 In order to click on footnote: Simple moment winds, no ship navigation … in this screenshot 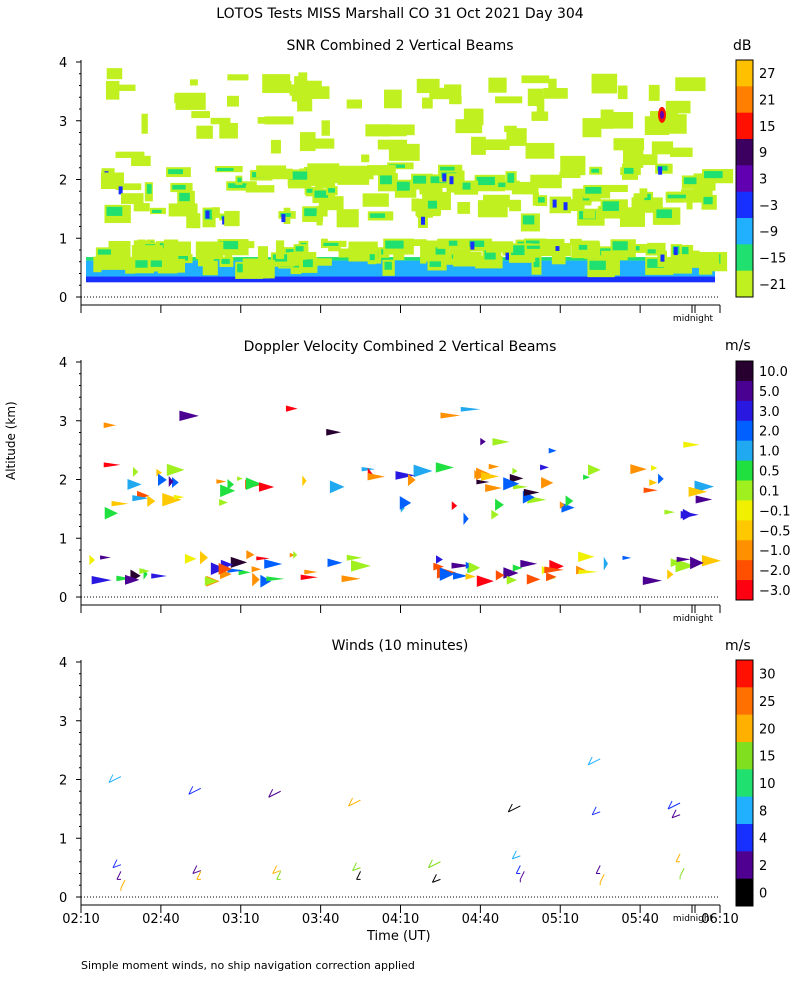, I will do `click(248, 965)`.